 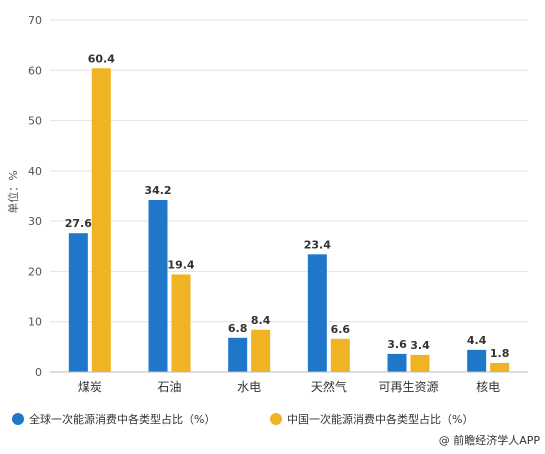 What do you see at coordinates (488, 387) in the screenshot?
I see `category-label: 核电` at bounding box center [488, 387].